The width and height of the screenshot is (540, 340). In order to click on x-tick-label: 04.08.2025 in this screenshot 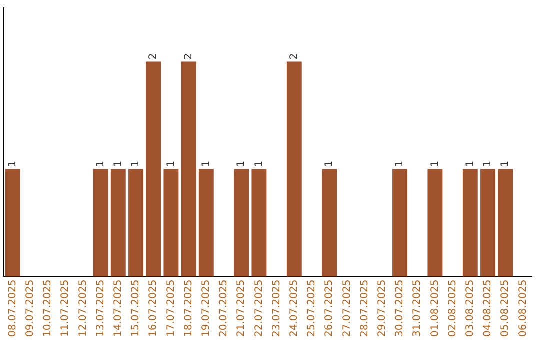, I will do `click(488, 309)`.